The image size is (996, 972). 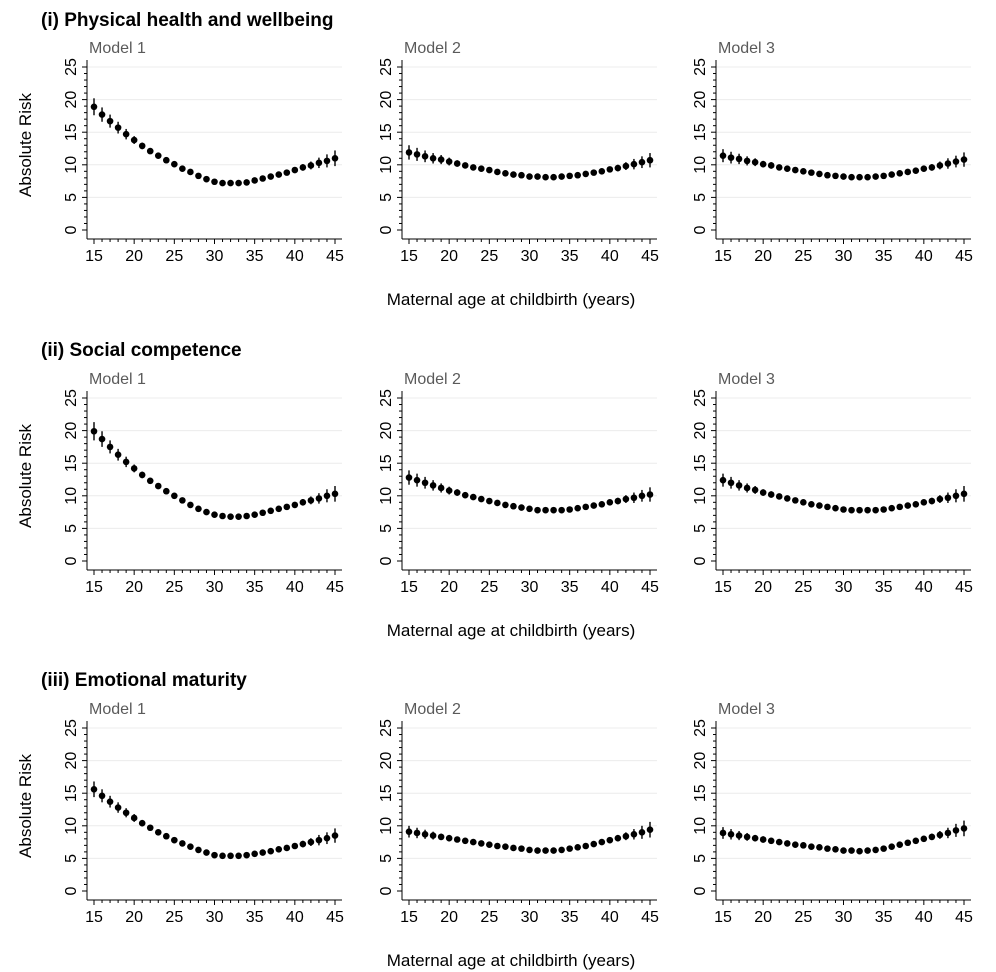 What do you see at coordinates (25, 145) in the screenshot?
I see `y-axis-title-row-1: Absolute Risk` at bounding box center [25, 145].